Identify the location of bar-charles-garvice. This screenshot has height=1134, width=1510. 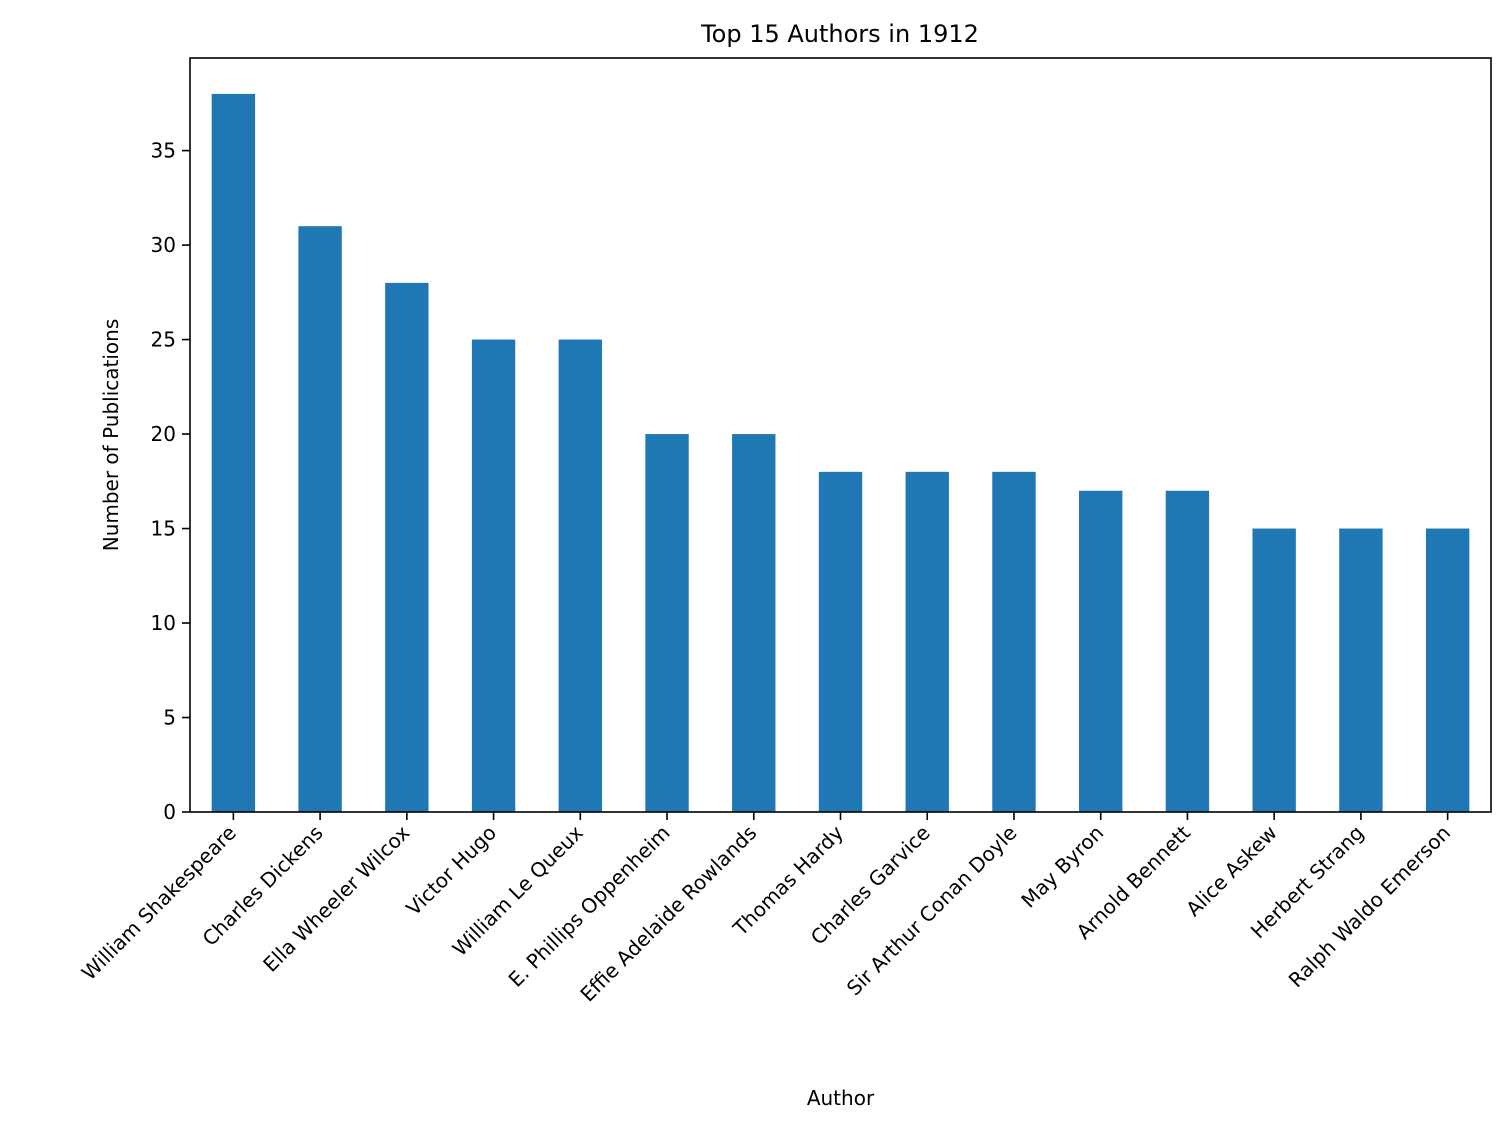
(927, 641).